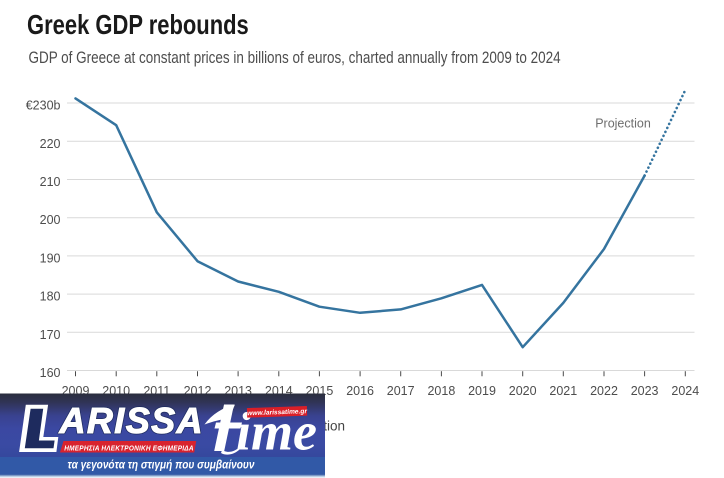 This screenshot has width=724, height=478. What do you see at coordinates (482, 391) in the screenshot?
I see `svg-text: 2019` at bounding box center [482, 391].